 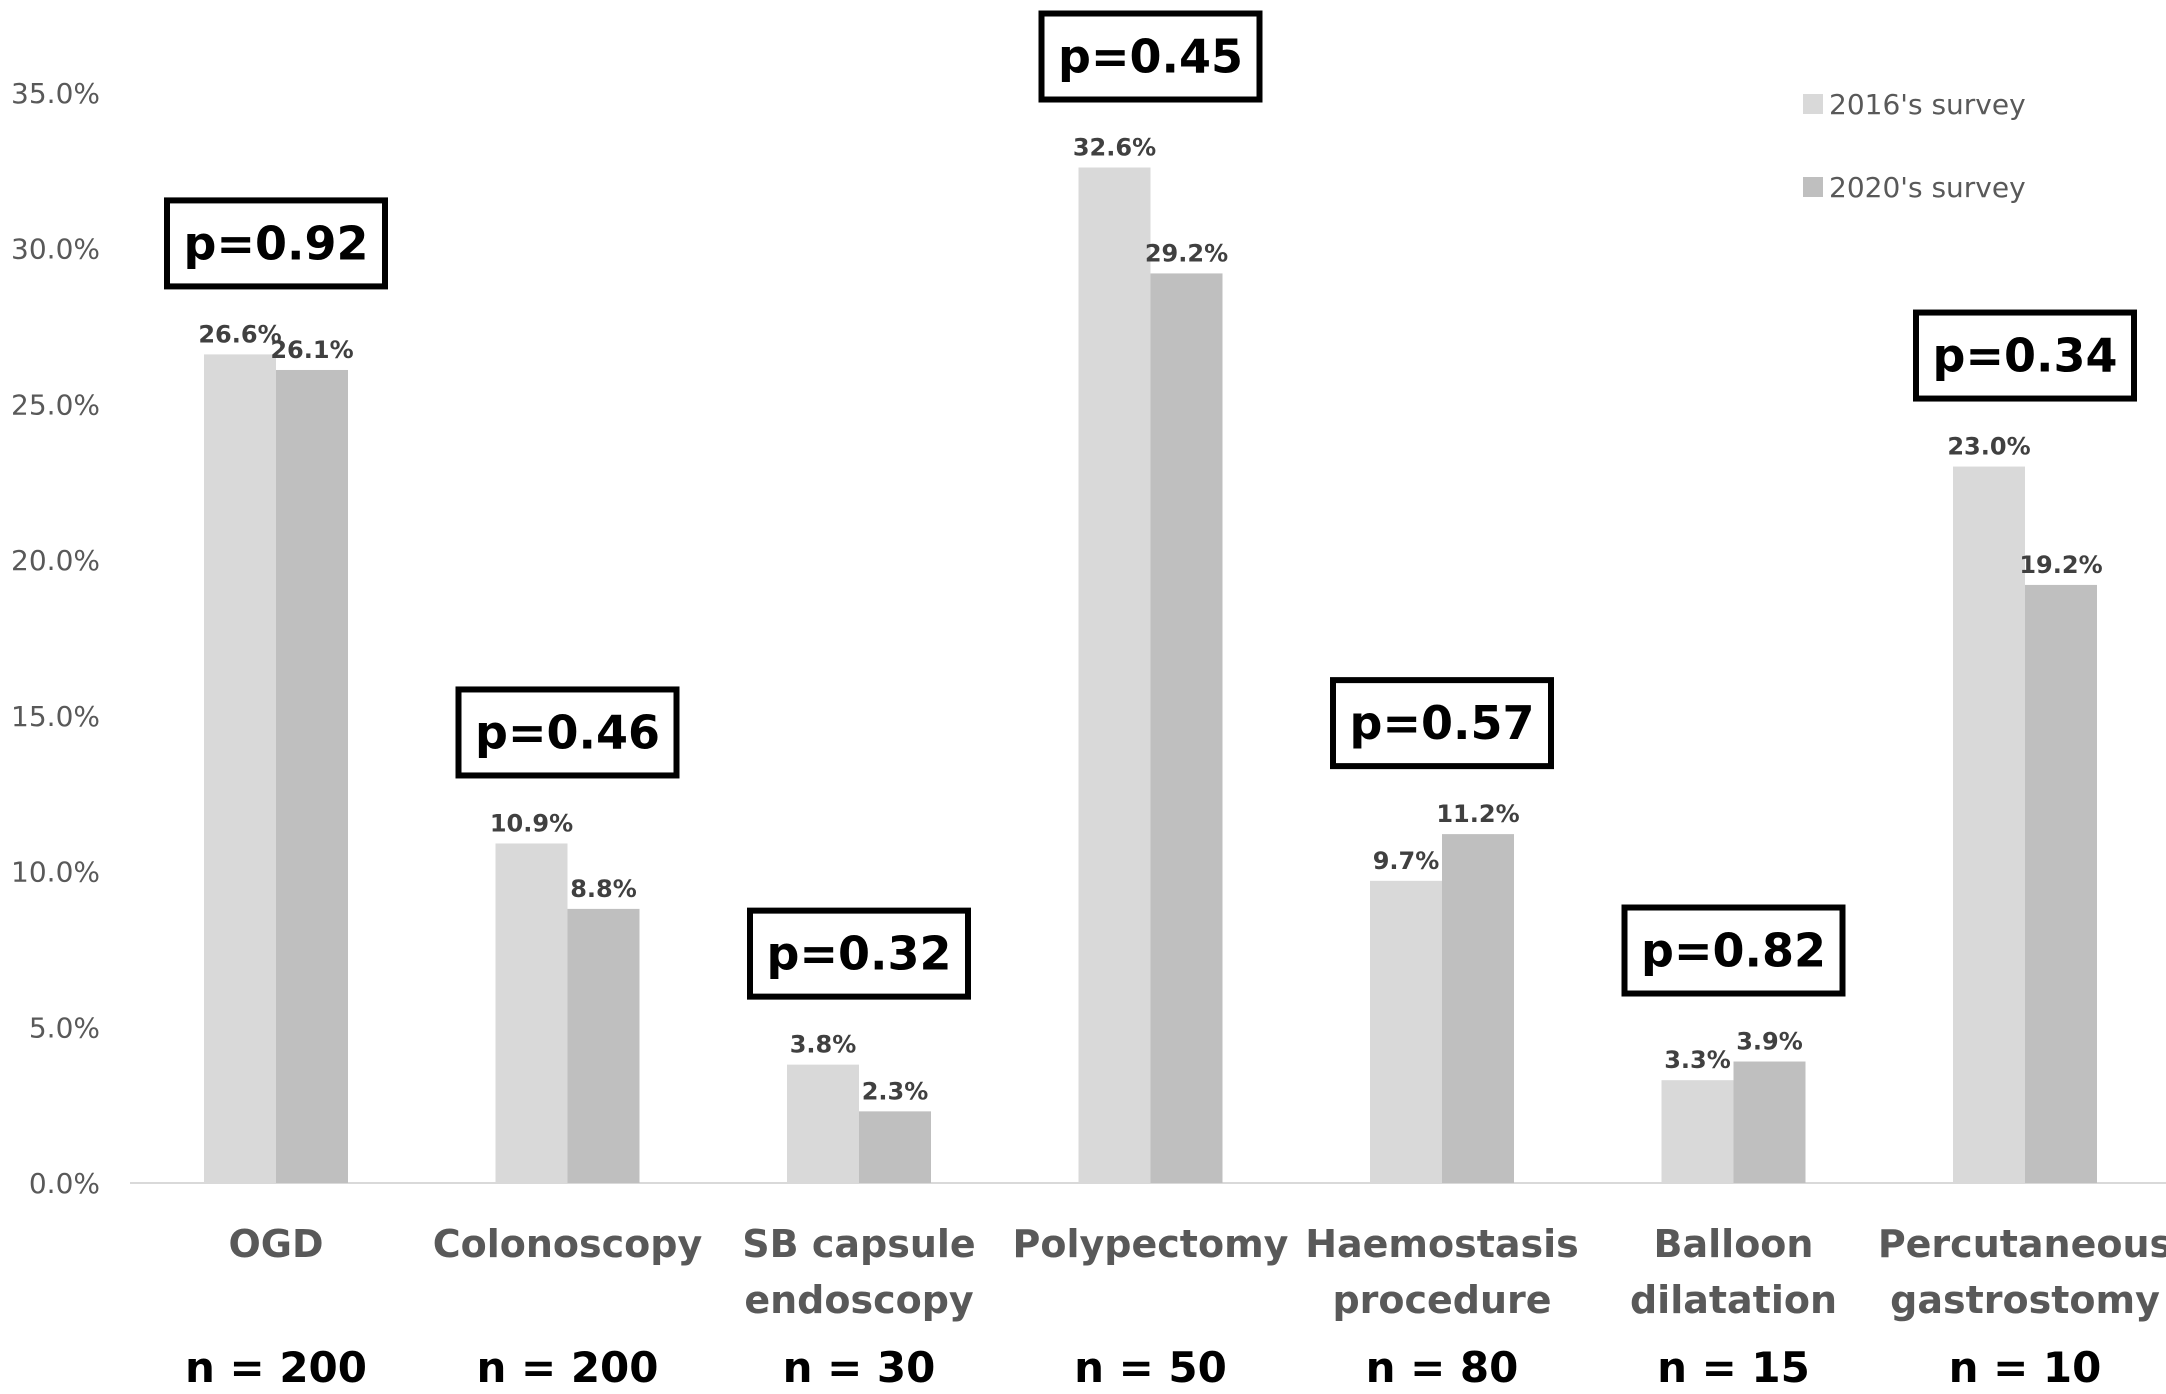 I want to click on y-axis: 0.0% 5.0% 10.0% 15.0% 20.0% 25.0% 30.0% 35.0%, so click(x=55, y=638).